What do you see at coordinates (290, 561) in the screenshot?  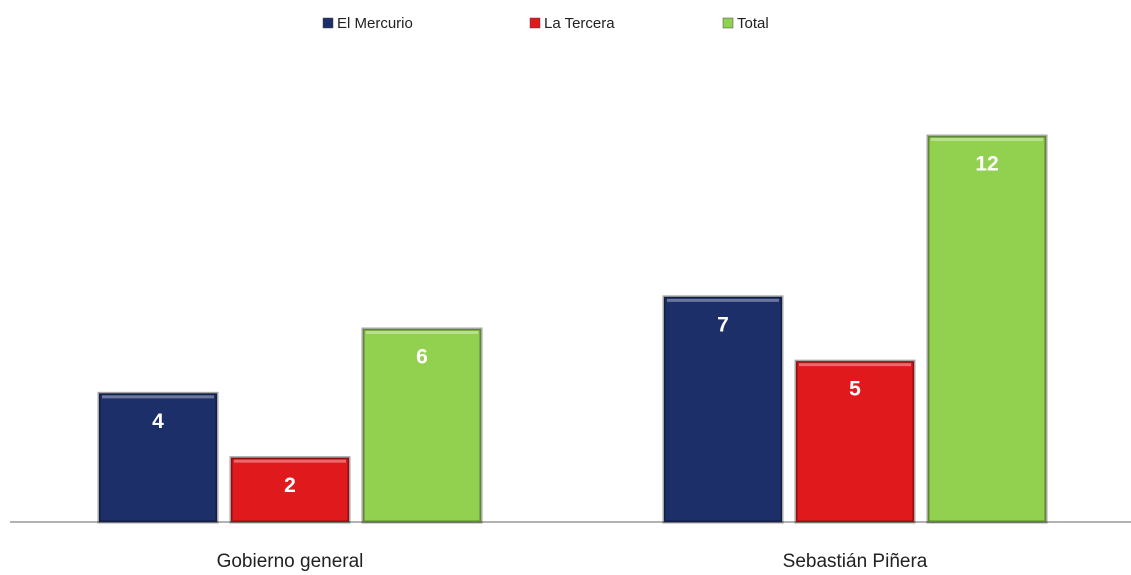 I see `x-tick-label: Gobierno general` at bounding box center [290, 561].